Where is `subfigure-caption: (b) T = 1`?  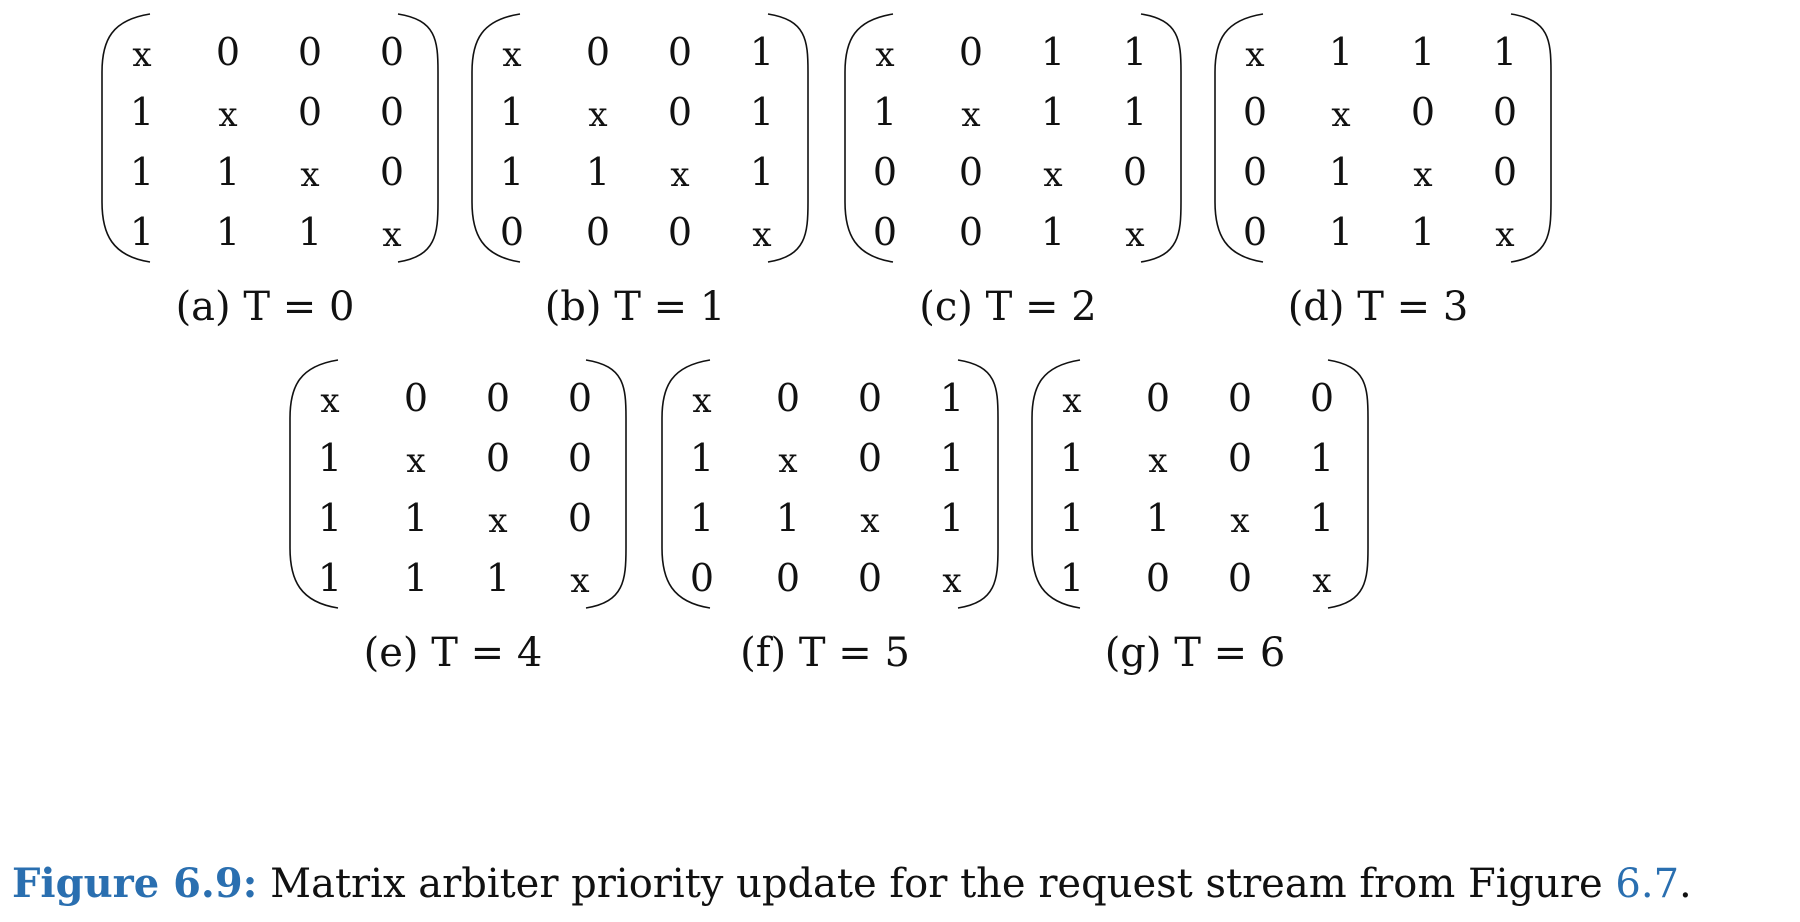 subfigure-caption: (b) T = 1 is located at coordinates (635, 307).